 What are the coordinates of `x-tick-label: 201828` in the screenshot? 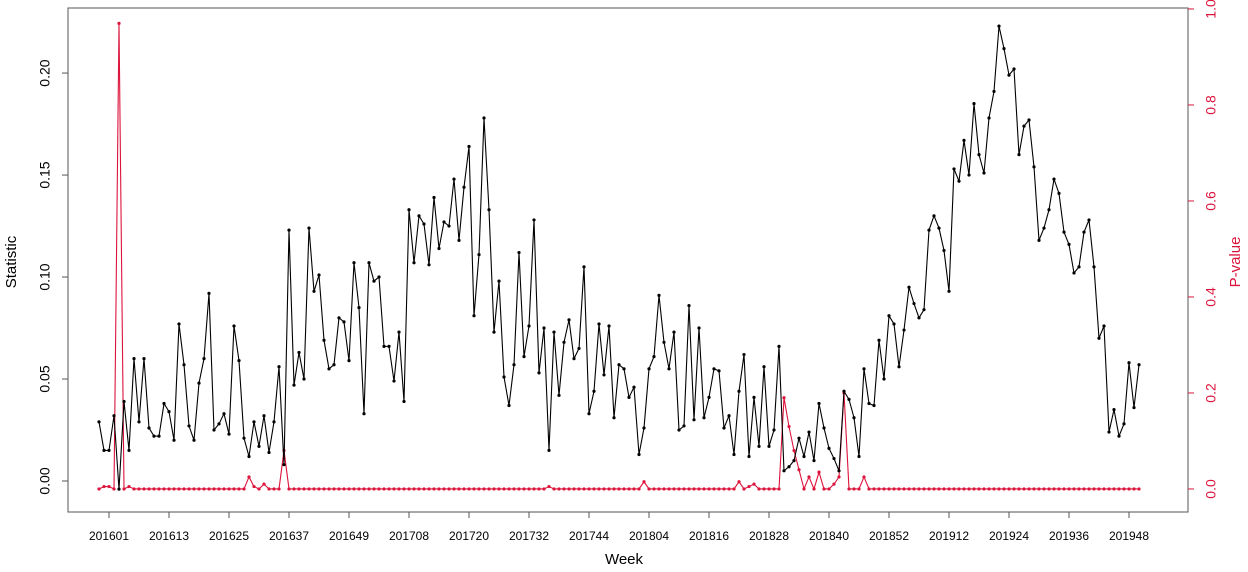 It's located at (769, 536).